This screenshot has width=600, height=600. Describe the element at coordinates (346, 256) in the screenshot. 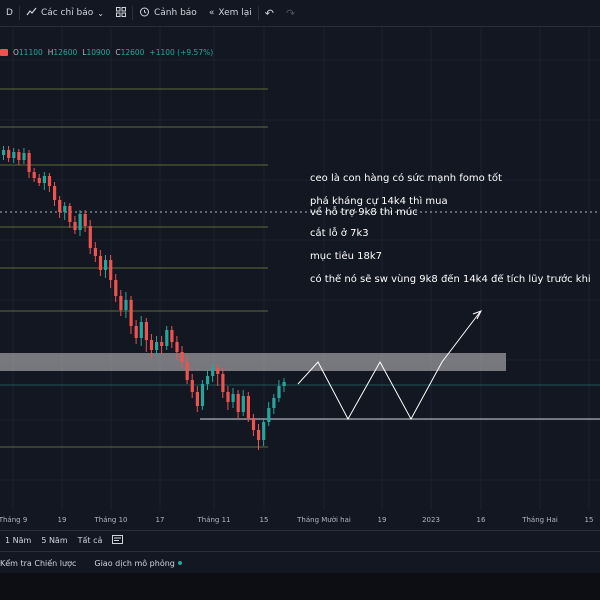

I see `annotation-text: mục tiêu 18k7` at that location.